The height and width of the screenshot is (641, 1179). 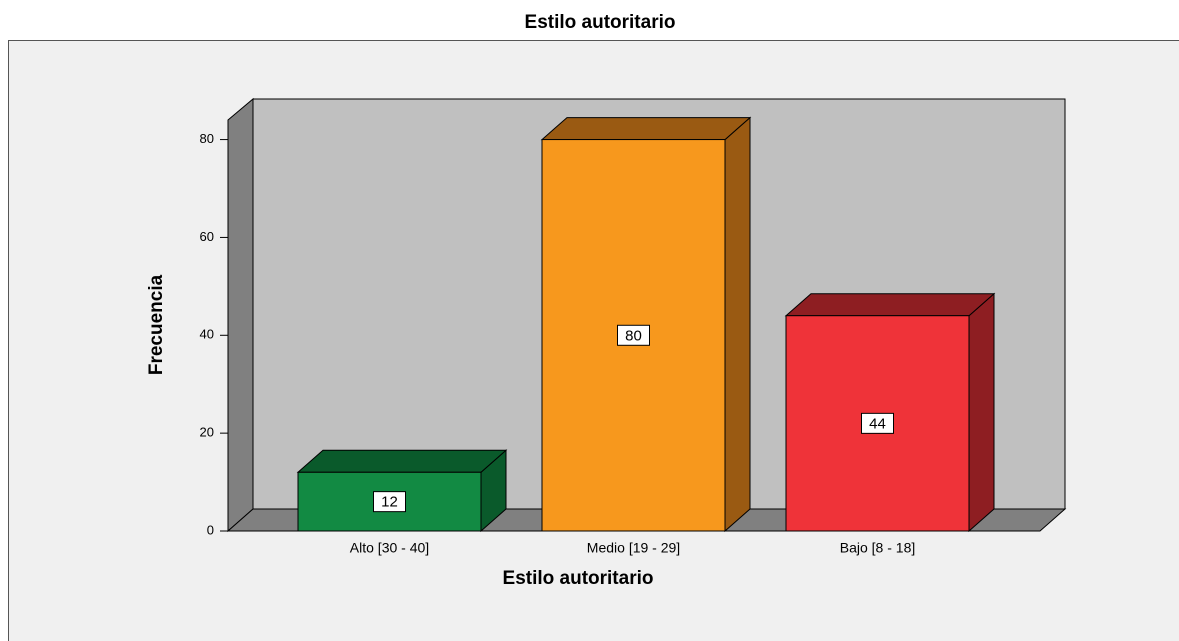 I want to click on y-tick-label: 60, so click(x=207, y=236).